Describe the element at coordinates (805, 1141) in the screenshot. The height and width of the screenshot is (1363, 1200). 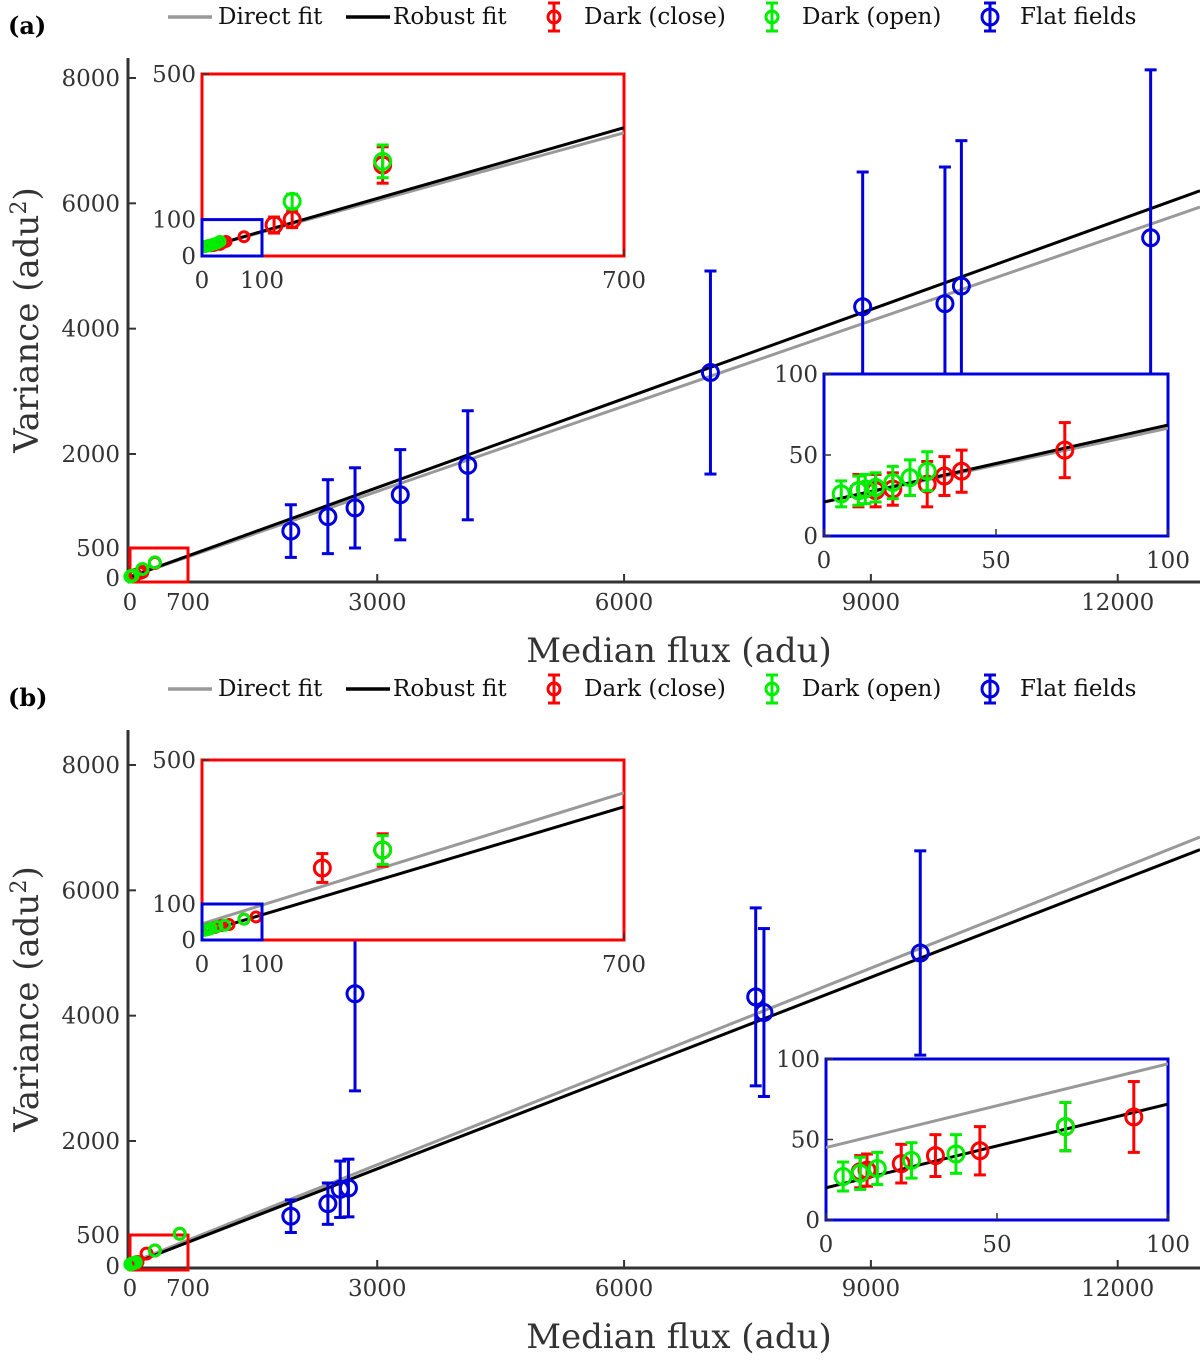
I see `inset-y-tick-label: 50` at that location.